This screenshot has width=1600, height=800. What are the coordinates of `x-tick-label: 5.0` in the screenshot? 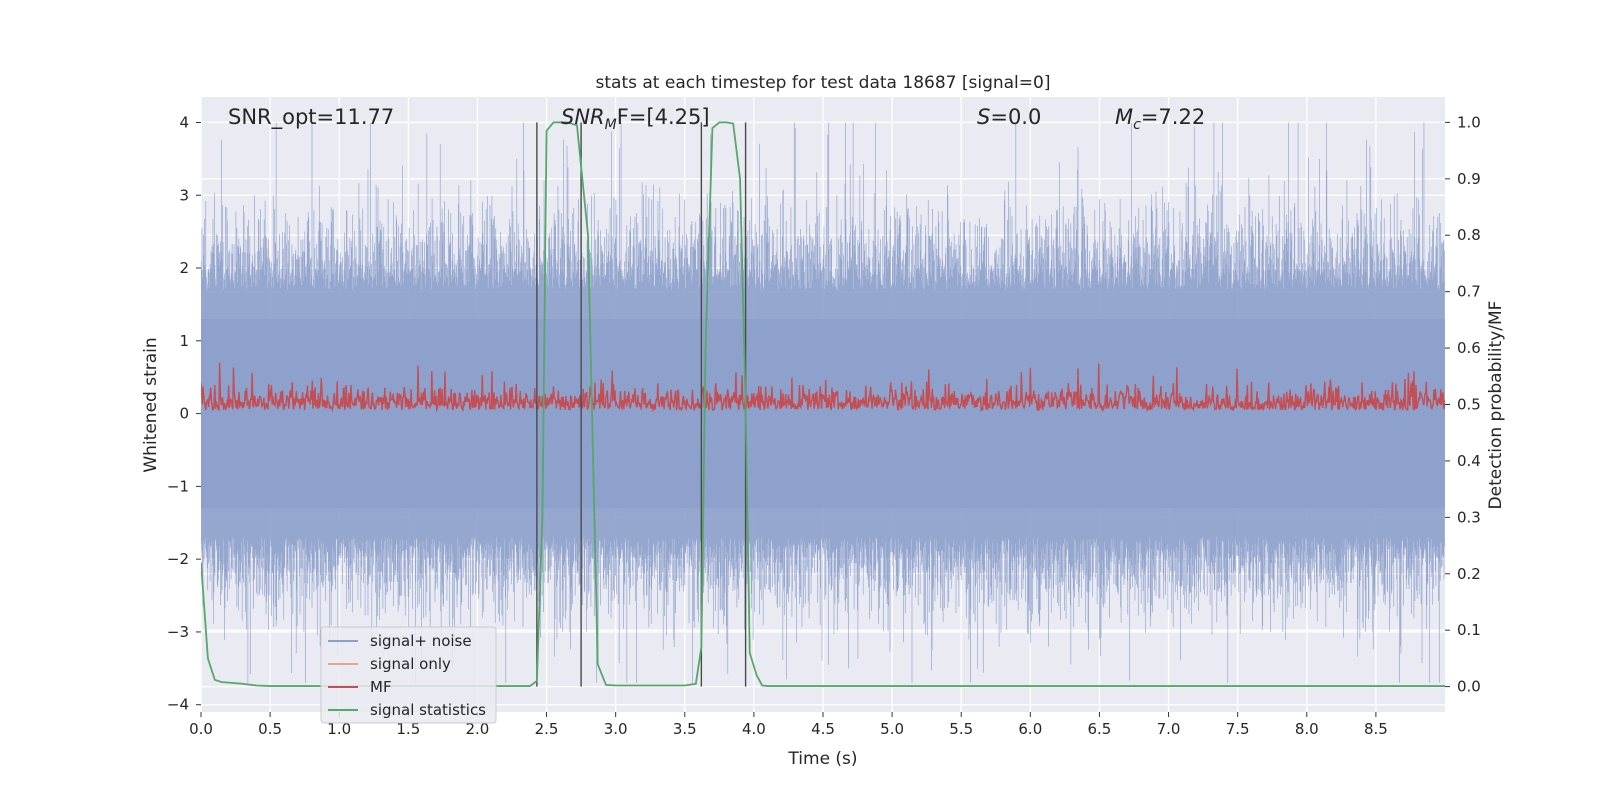 It's located at (892, 729).